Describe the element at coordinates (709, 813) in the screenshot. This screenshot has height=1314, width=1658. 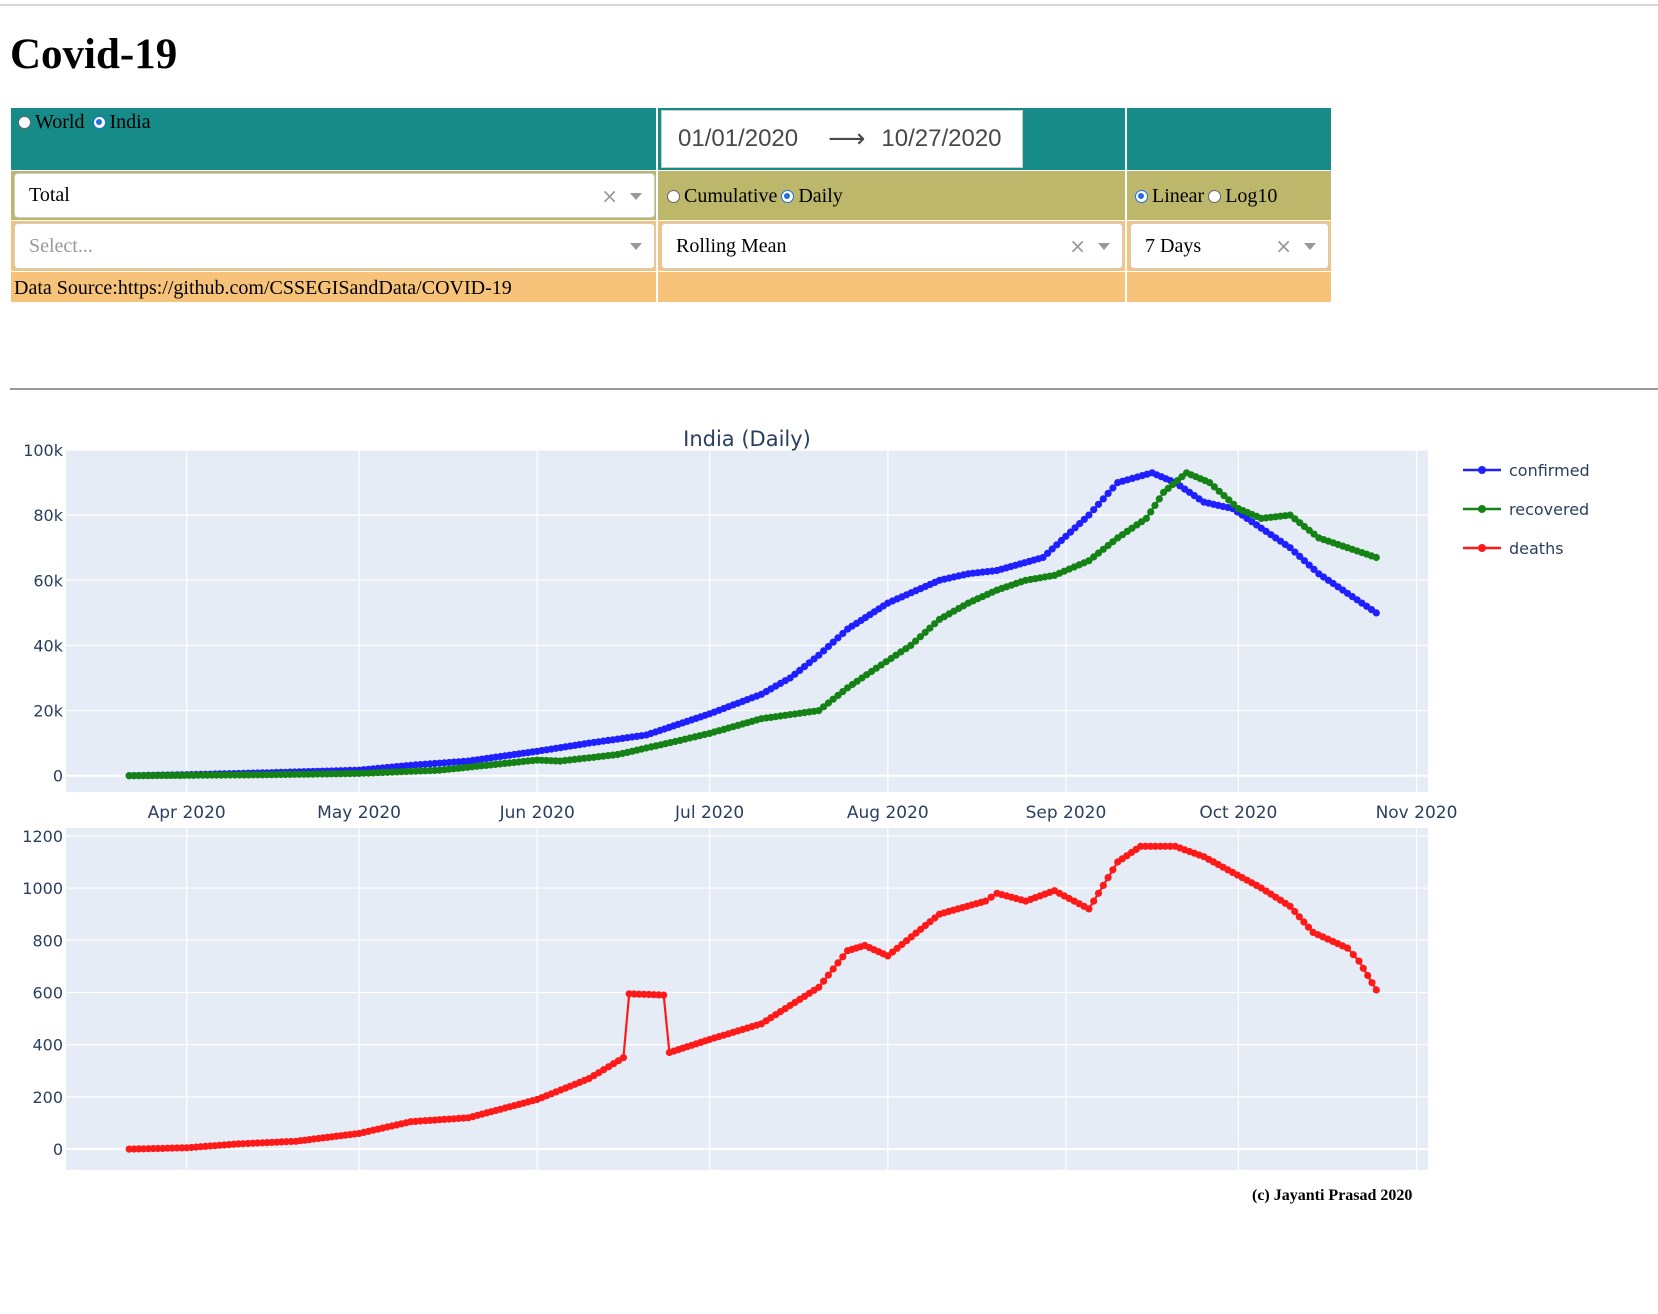
I see `x-tick-label: Jul 2020` at that location.